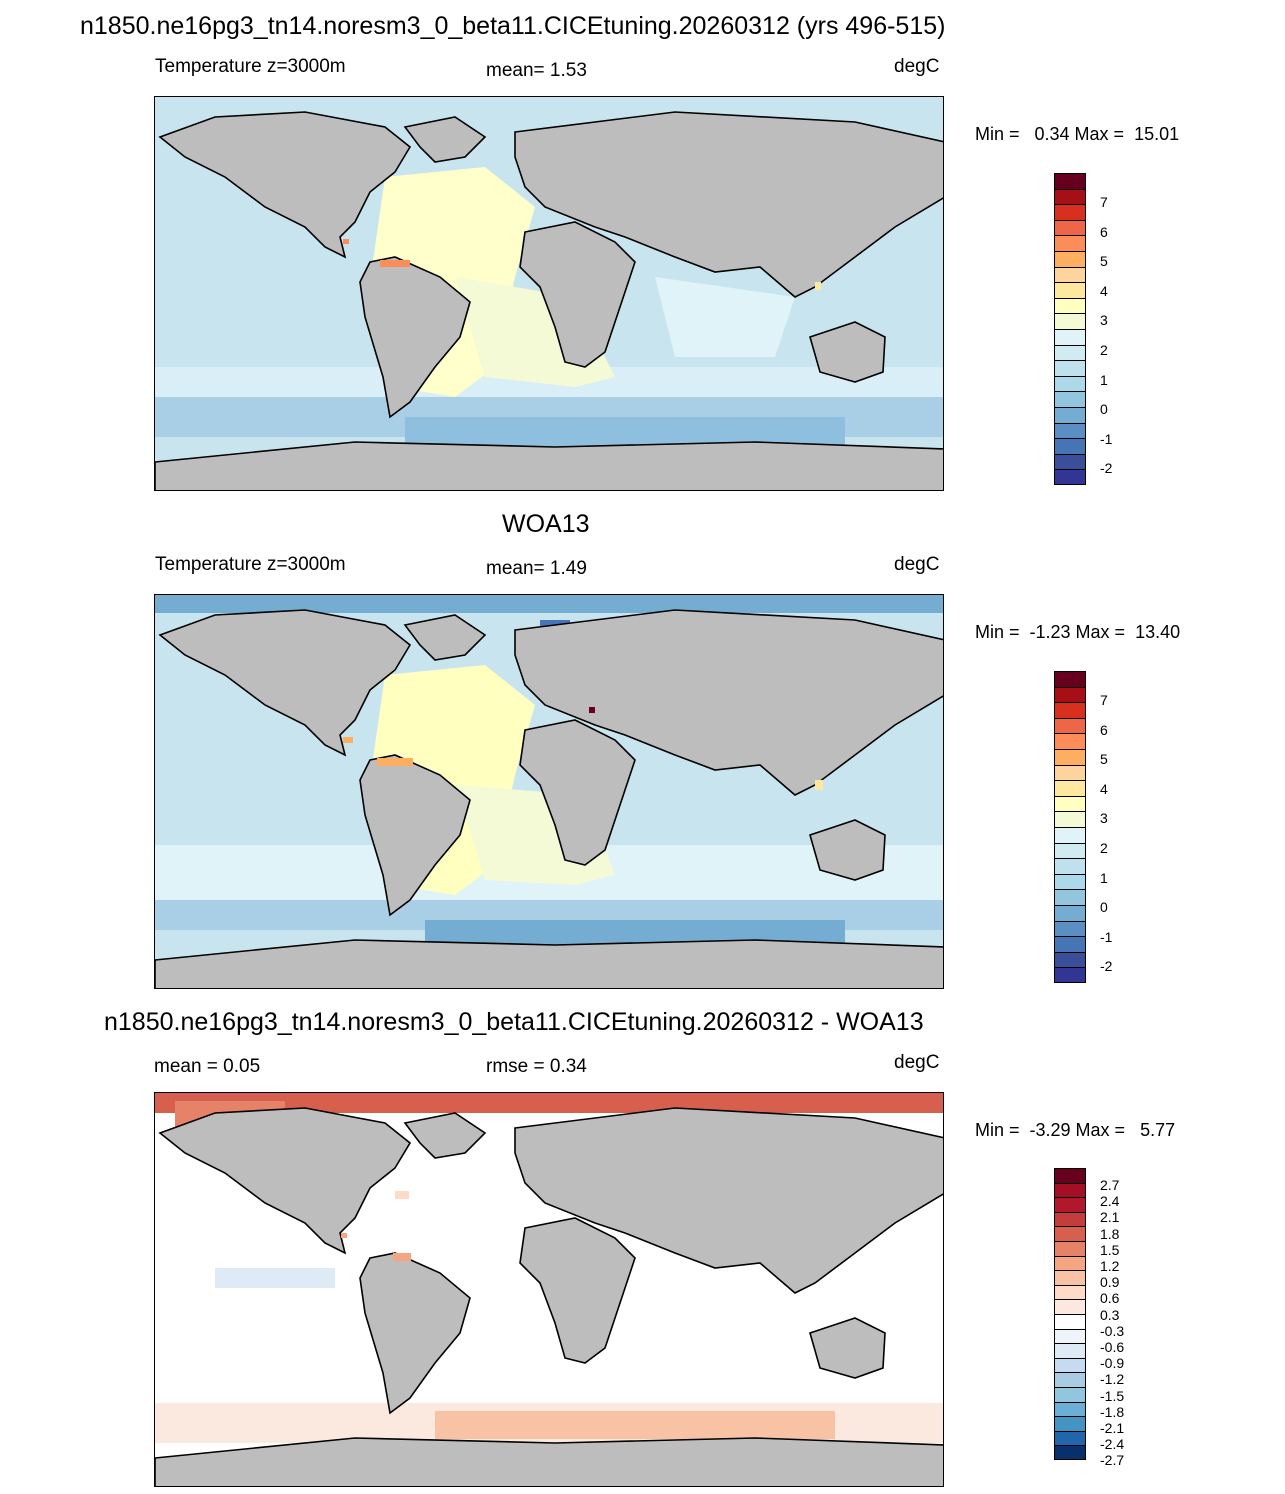 The height and width of the screenshot is (1494, 1285). What do you see at coordinates (917, 1062) in the screenshot?
I see `panel3-units-label: degC` at bounding box center [917, 1062].